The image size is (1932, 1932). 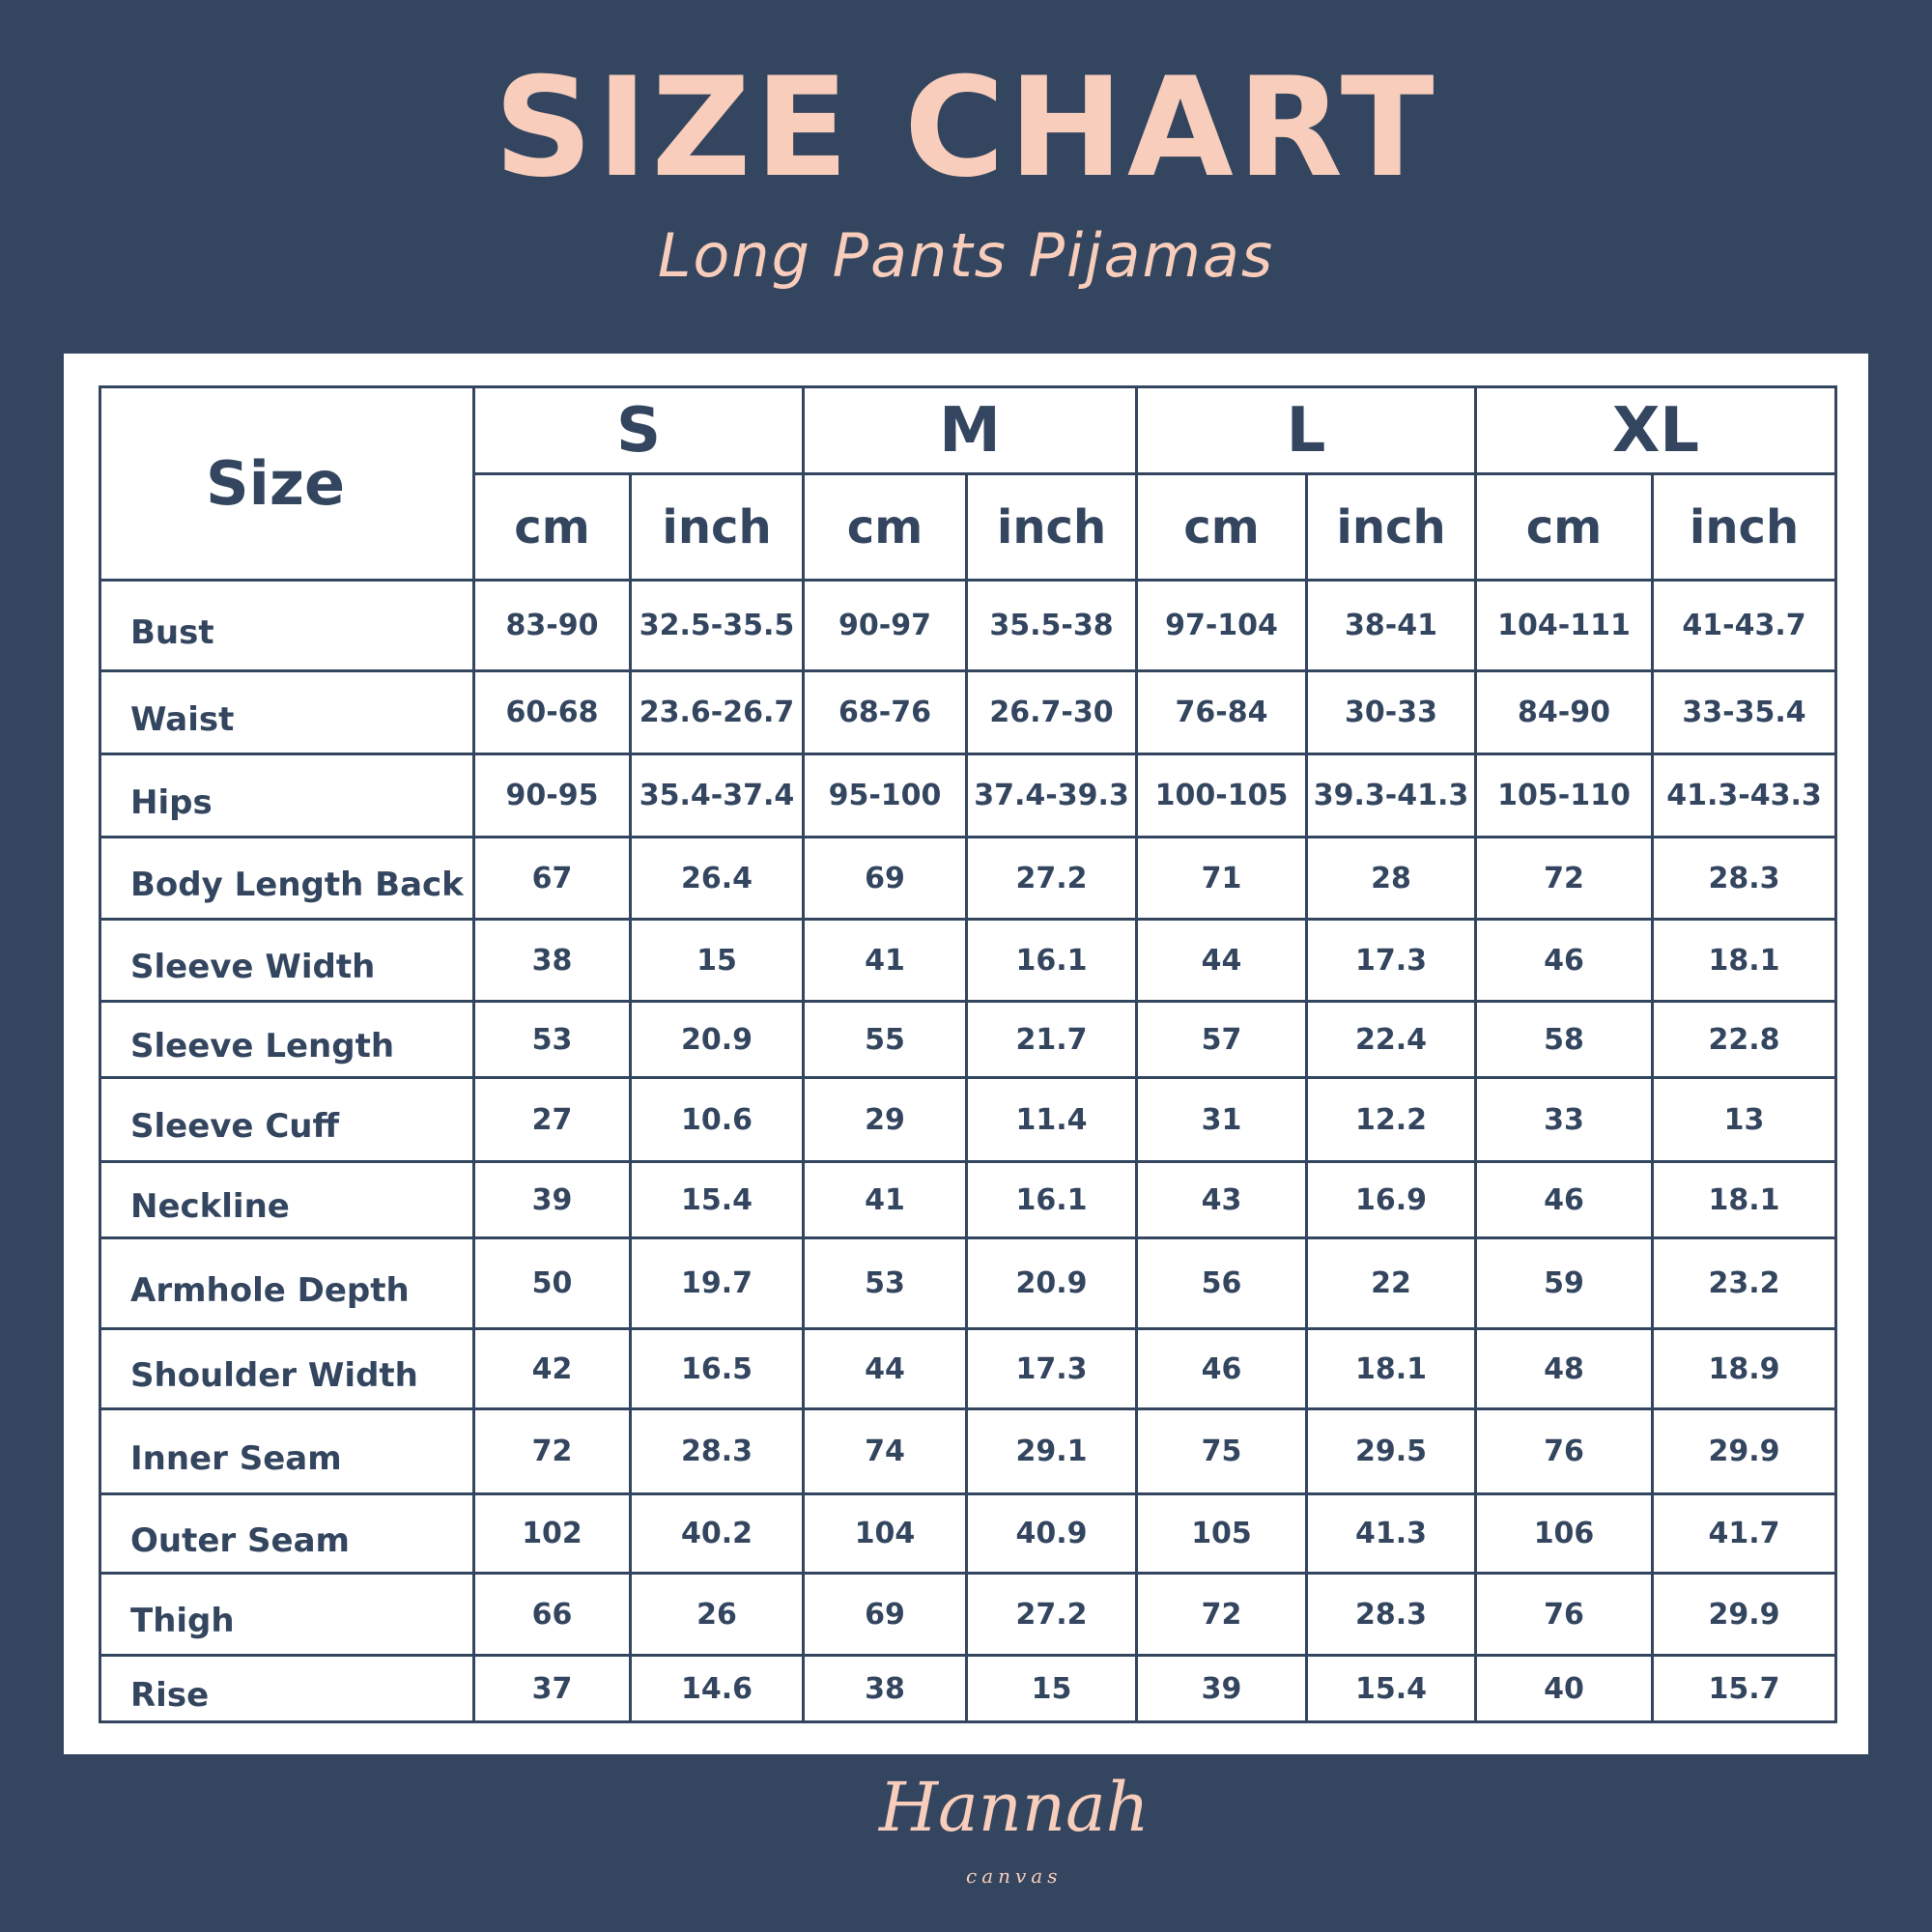 What do you see at coordinates (717, 1119) in the screenshot?
I see `table-cell: 10.6` at bounding box center [717, 1119].